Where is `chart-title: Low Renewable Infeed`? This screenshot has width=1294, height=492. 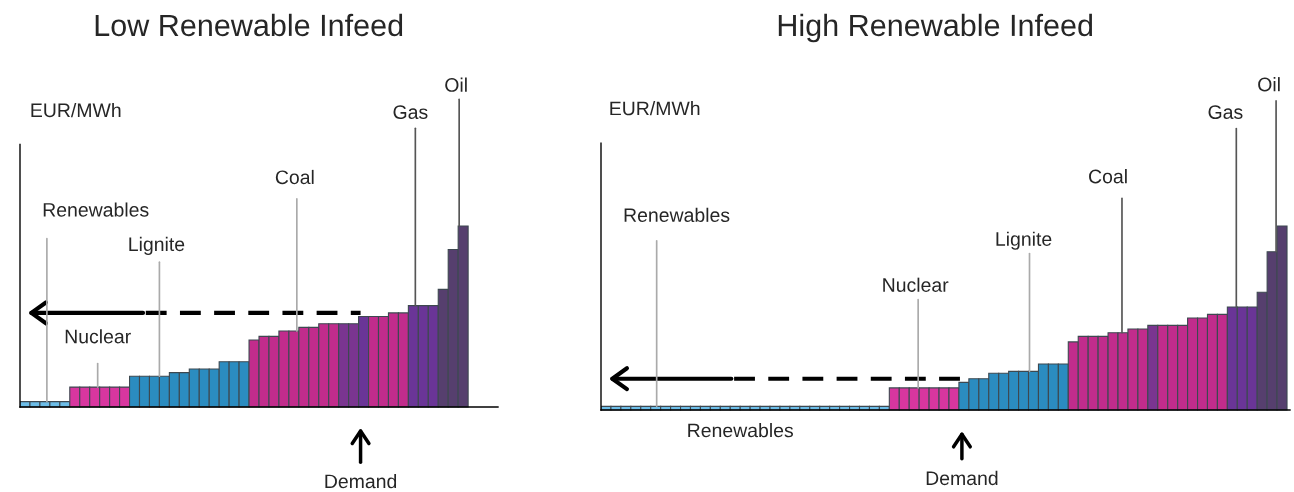
chart-title: Low Renewable Infeed is located at coordinates (249, 25).